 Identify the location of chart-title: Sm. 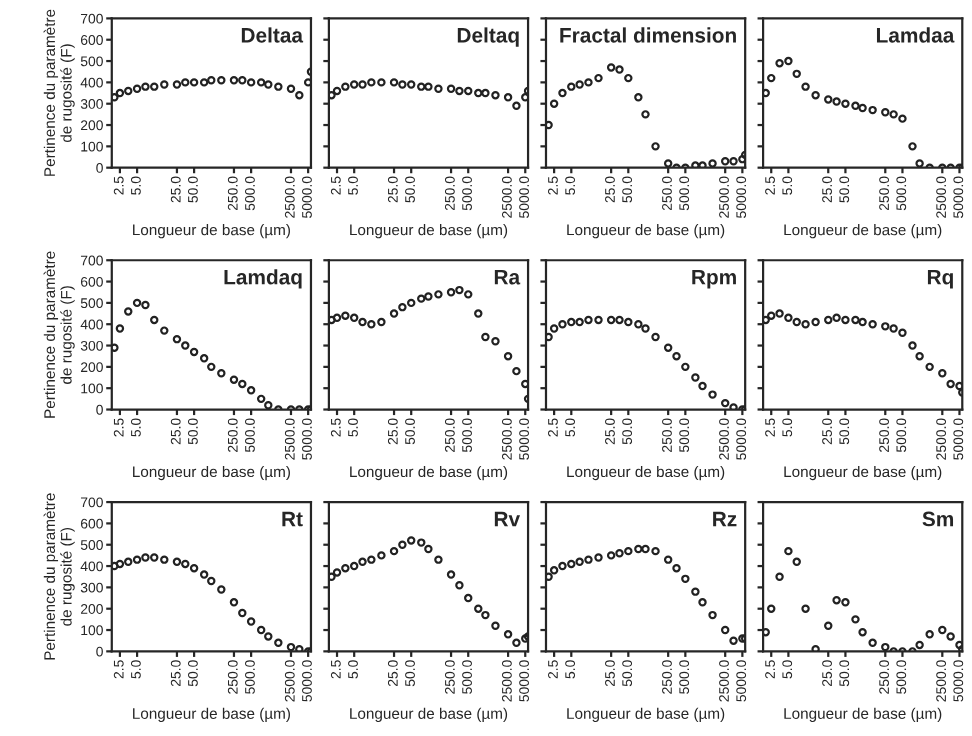
(938, 519).